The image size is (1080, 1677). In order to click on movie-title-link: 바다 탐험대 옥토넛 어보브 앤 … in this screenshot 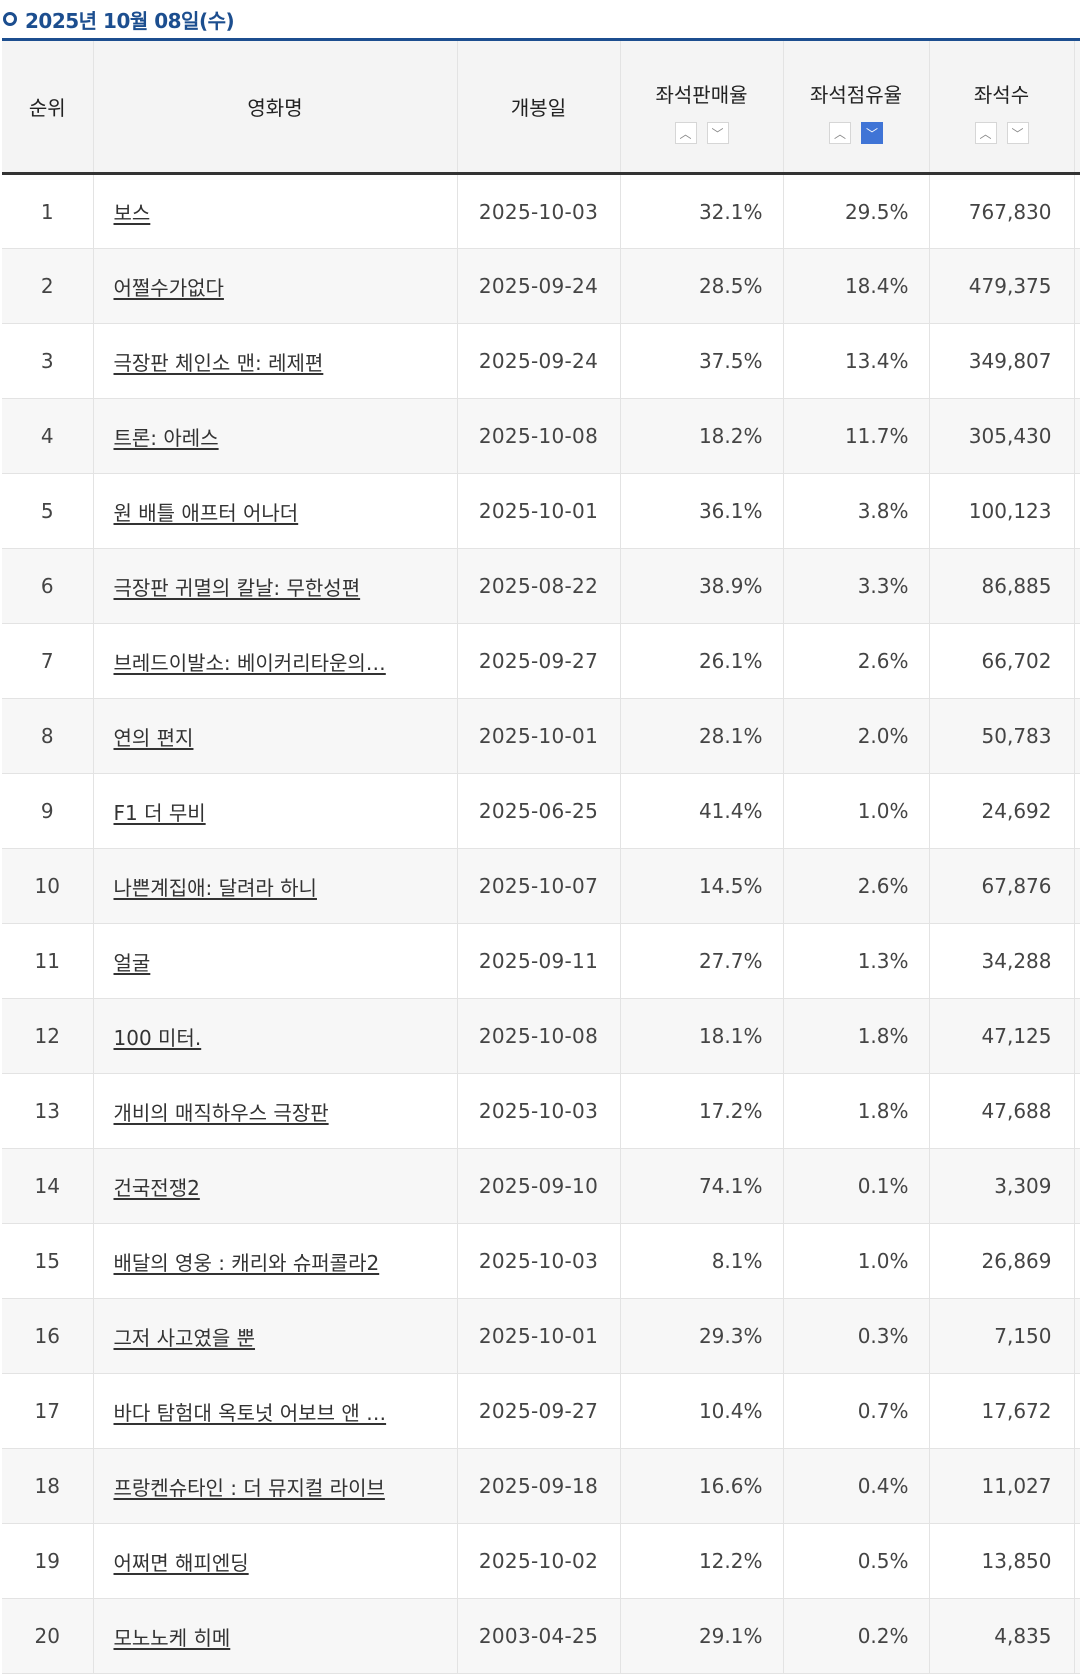, I will do `click(250, 1412)`.